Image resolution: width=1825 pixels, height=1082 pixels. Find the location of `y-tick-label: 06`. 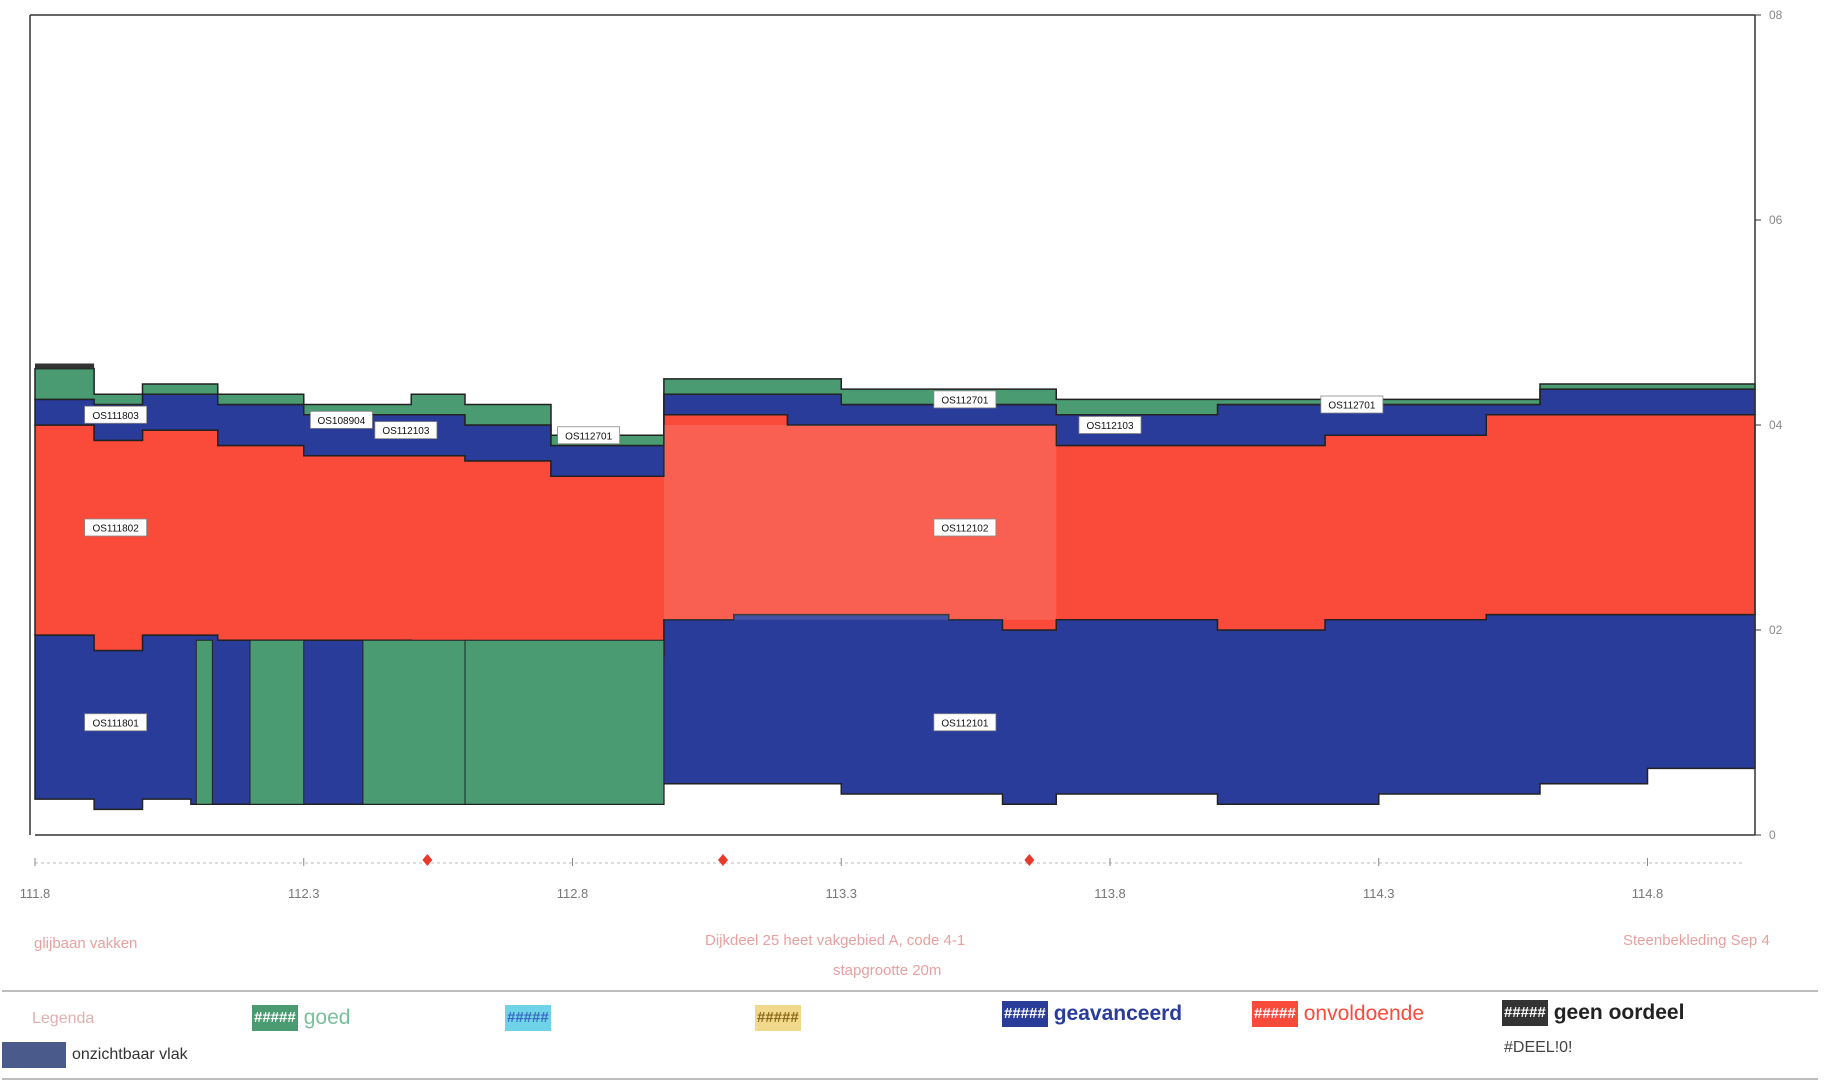

y-tick-label: 06 is located at coordinates (1776, 220).